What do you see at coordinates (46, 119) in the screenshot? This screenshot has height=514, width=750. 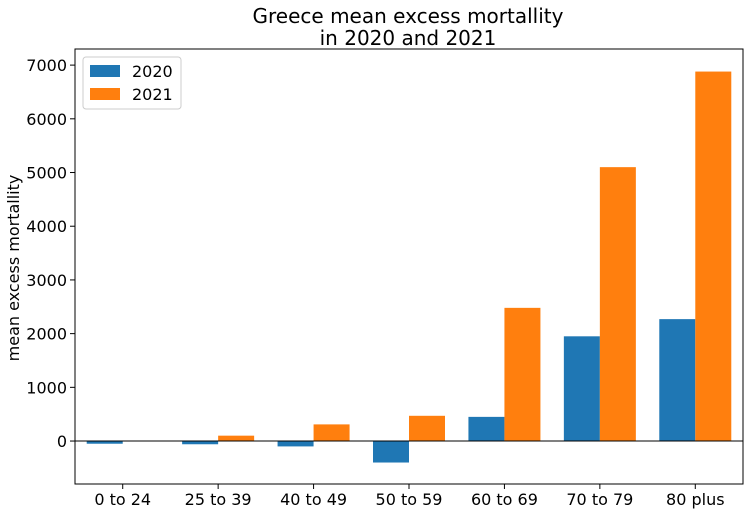 I see `y-tick-label-6: 6000` at bounding box center [46, 119].